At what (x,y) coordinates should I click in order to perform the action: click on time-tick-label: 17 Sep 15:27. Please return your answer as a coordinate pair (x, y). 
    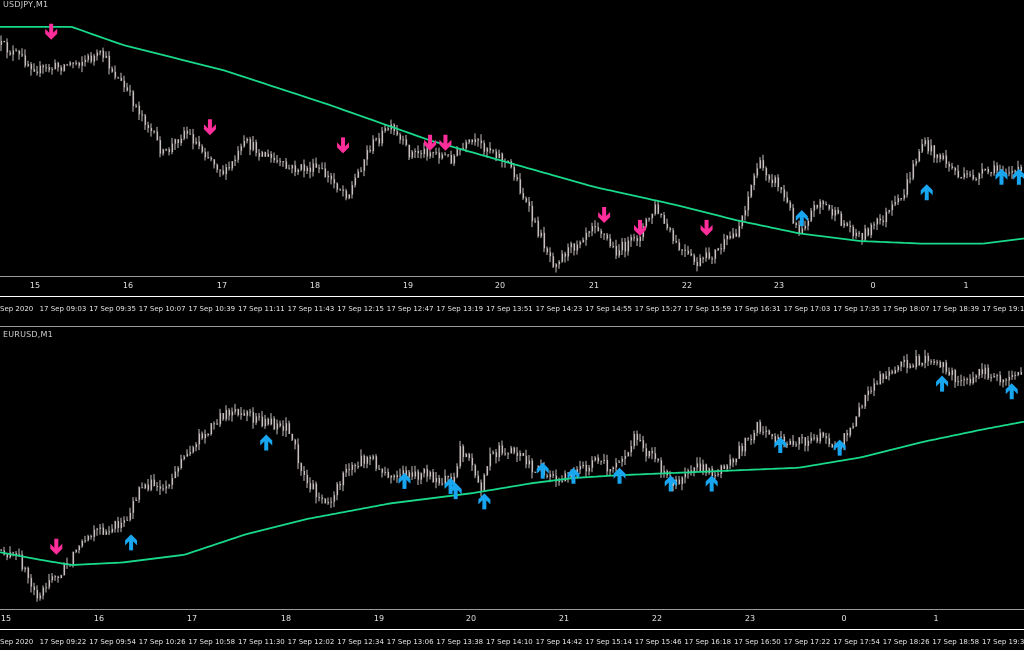
    Looking at the image, I should click on (658, 309).